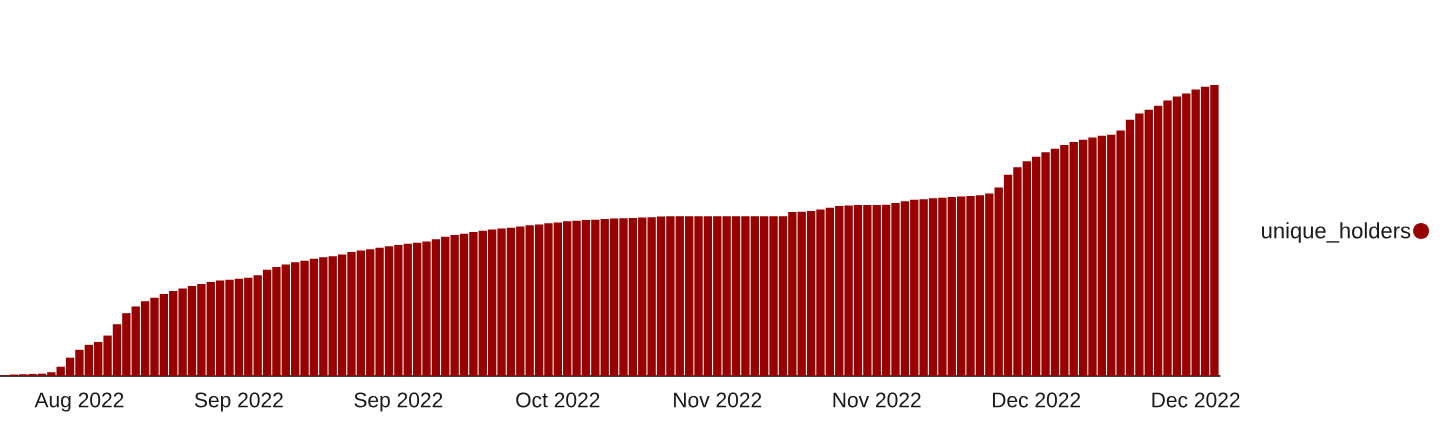 This screenshot has height=426, width=1456. Describe the element at coordinates (1336, 232) in the screenshot. I see `legend-label: unique_holders` at that location.